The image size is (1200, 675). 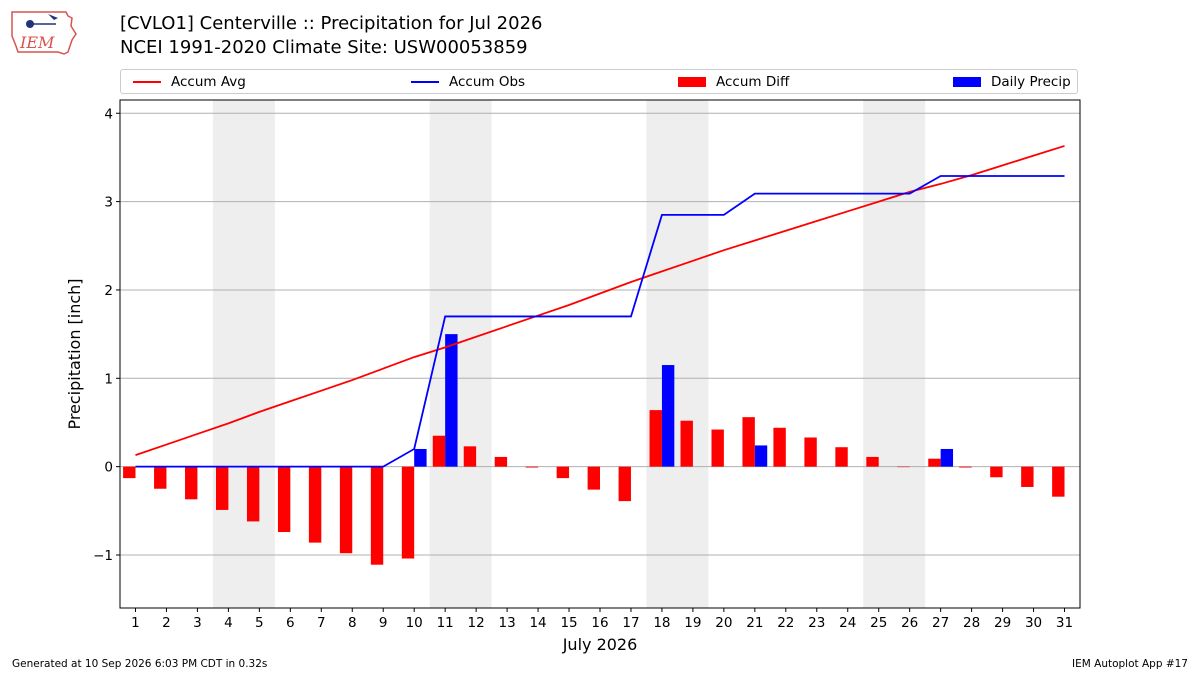 What do you see at coordinates (290, 623) in the screenshot?
I see `x-tick-label: 6` at bounding box center [290, 623].